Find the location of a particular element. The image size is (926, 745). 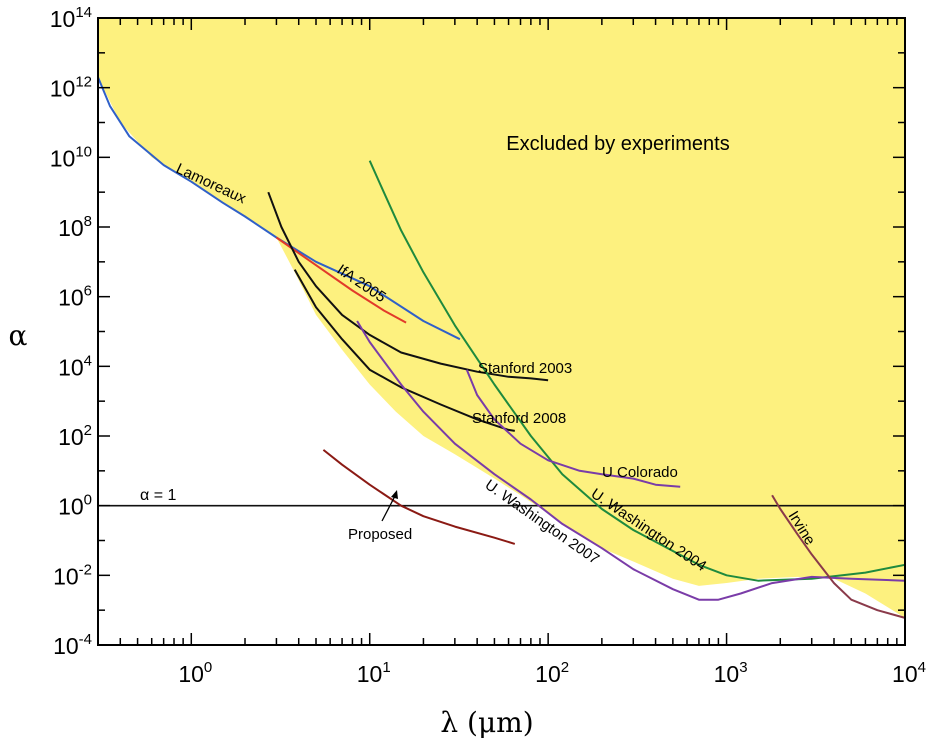

x-axis-title: λ (μm) is located at coordinates (486, 722).